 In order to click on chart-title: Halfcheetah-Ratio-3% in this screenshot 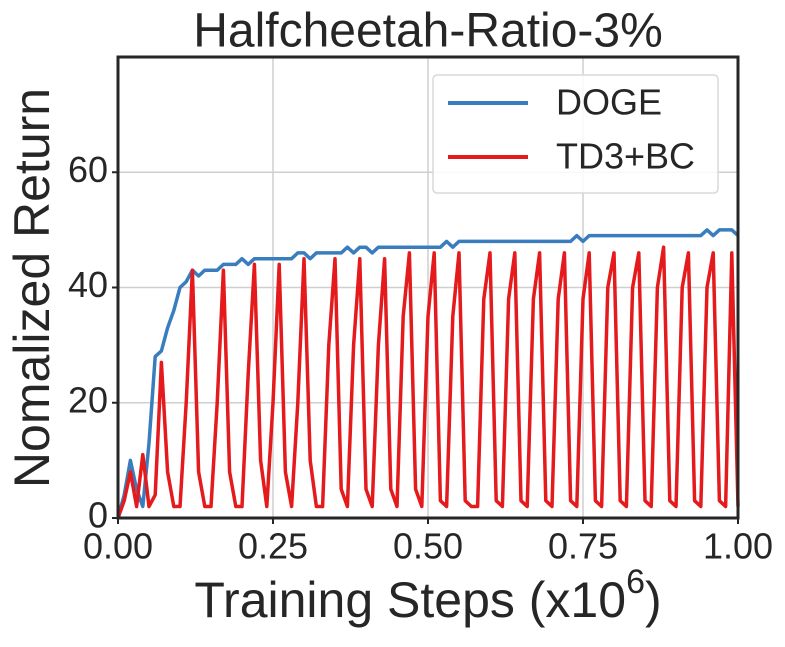, I will do `click(428, 31)`.